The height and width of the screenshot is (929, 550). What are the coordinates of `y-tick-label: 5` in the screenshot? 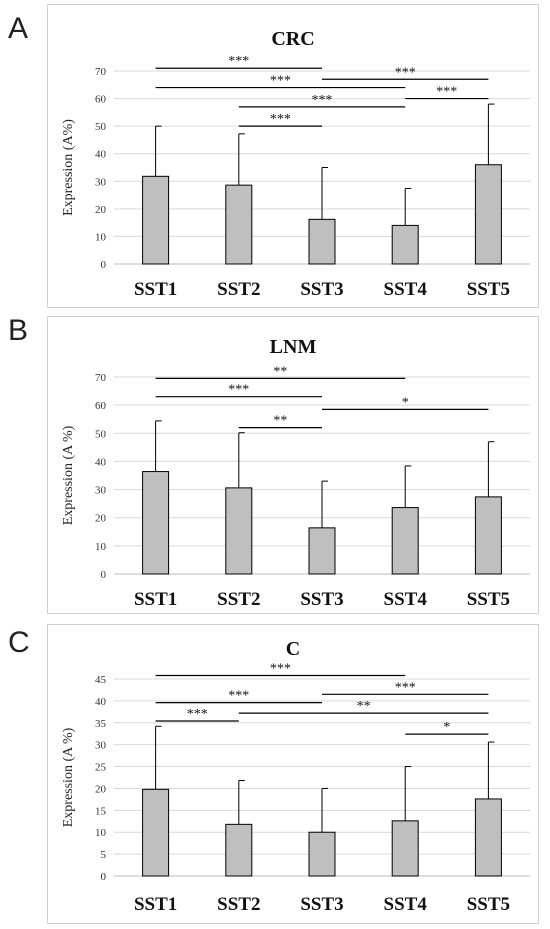 It's located at (104, 855).